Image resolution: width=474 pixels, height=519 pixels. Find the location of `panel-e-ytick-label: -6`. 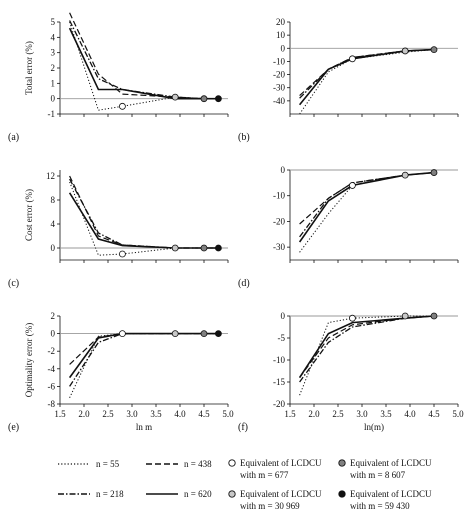

panel-e-ytick-label: -6 is located at coordinates (52, 386).